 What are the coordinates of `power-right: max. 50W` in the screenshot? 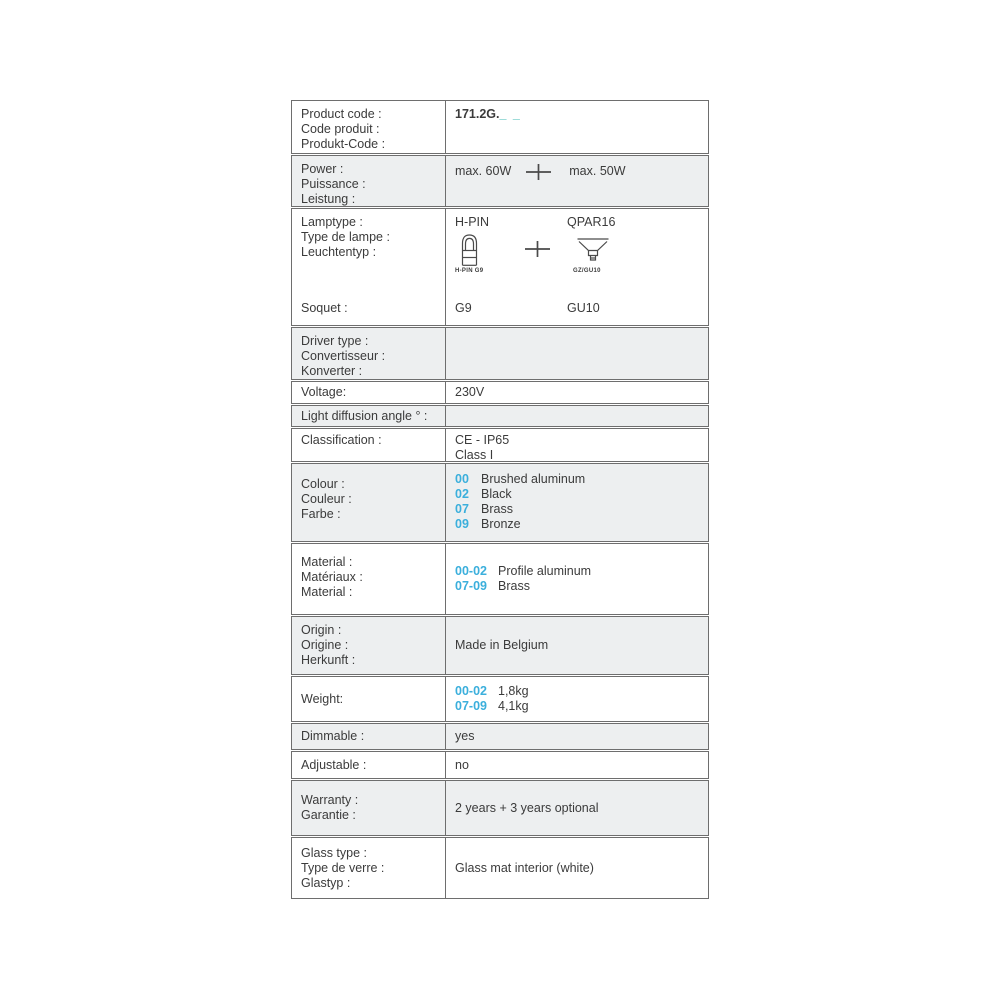 It's located at (597, 171).